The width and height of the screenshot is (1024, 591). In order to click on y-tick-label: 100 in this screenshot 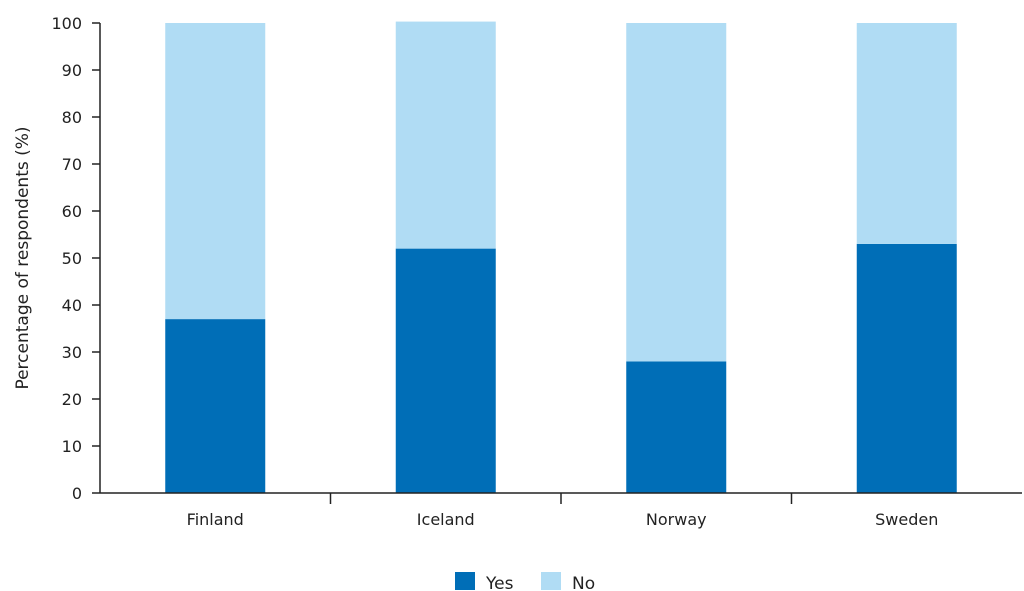, I will do `click(66, 23)`.